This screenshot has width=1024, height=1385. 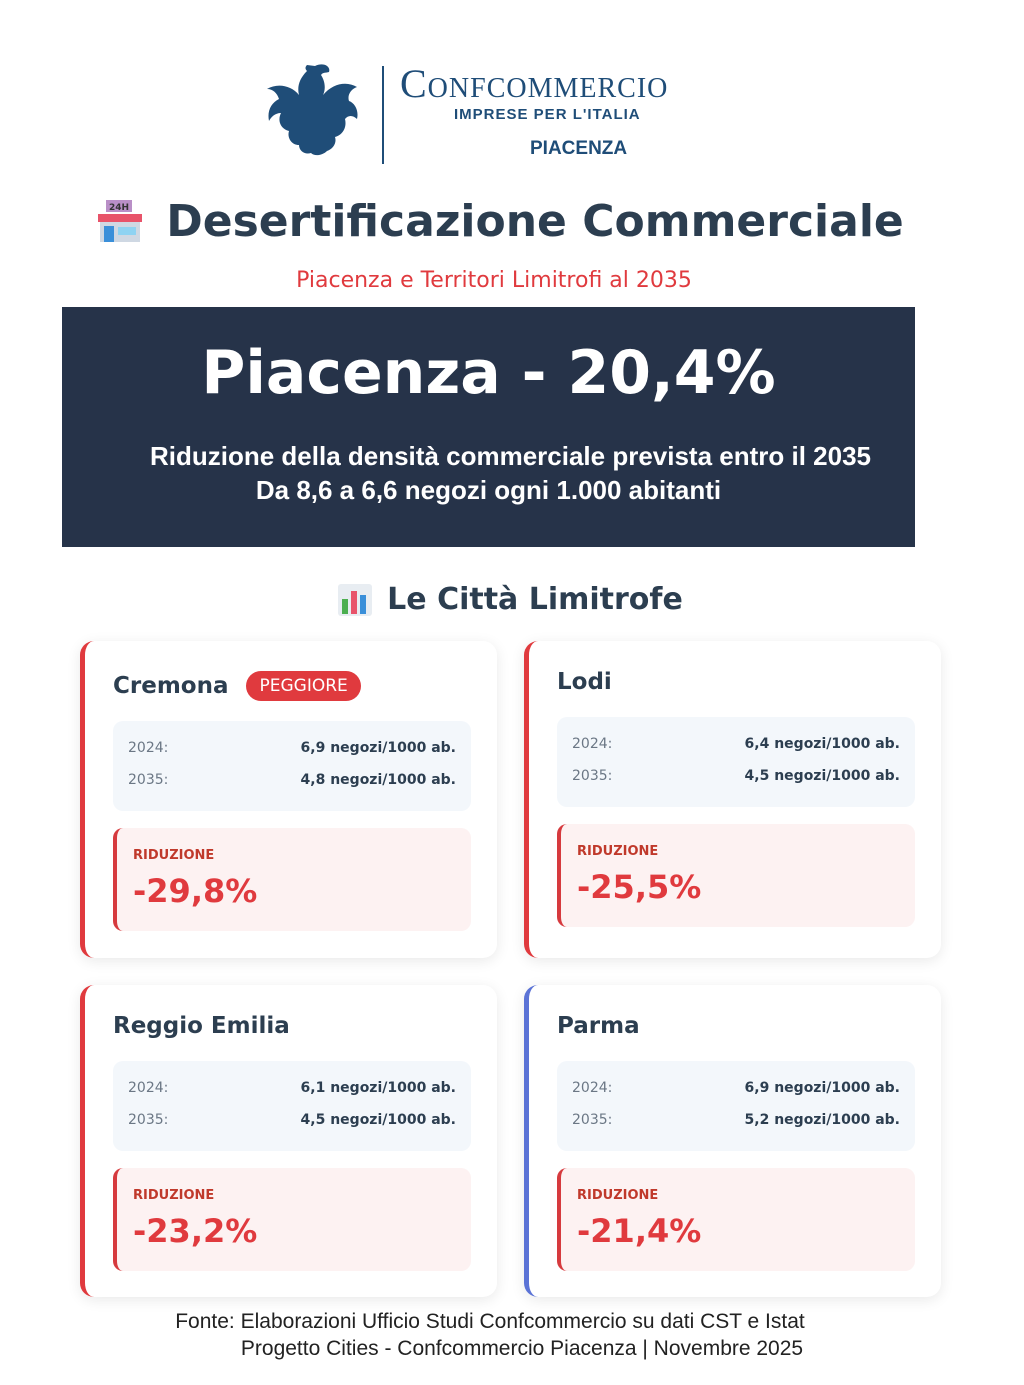 I want to click on city-name-row: Lodi, so click(x=584, y=682).